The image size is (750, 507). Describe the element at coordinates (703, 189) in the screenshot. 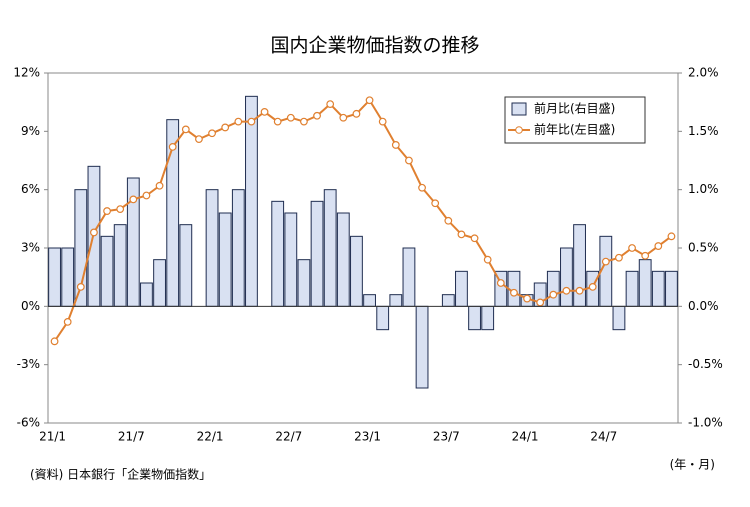

I see `y2-tick-label: 1.0%` at that location.